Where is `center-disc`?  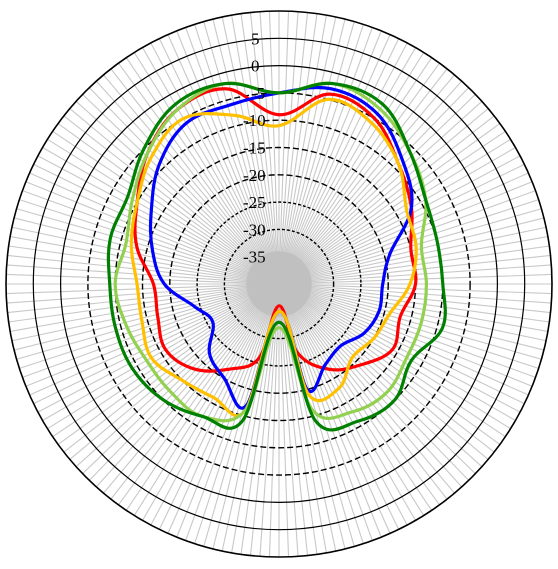 center-disc is located at coordinates (279, 284).